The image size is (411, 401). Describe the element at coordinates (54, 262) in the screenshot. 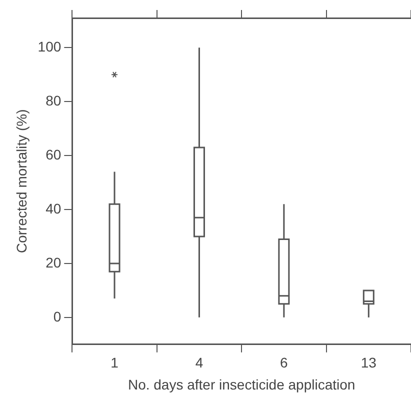

I see `y-tick-label: 20` at that location.